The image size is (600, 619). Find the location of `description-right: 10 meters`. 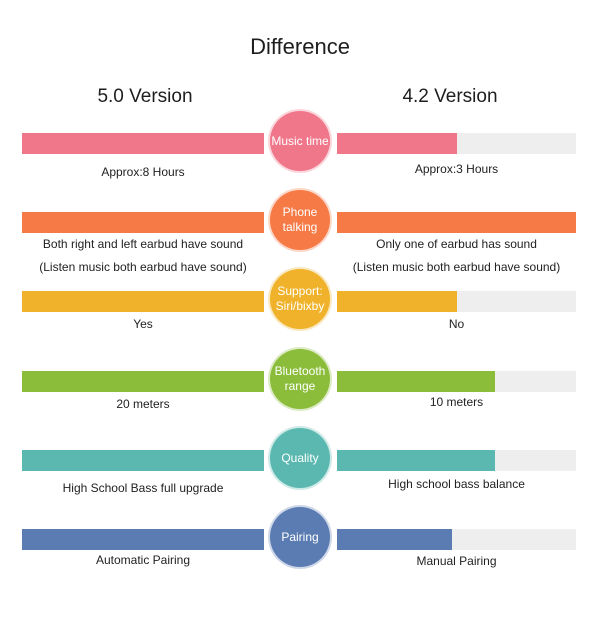

description-right: 10 meters is located at coordinates (456, 402).